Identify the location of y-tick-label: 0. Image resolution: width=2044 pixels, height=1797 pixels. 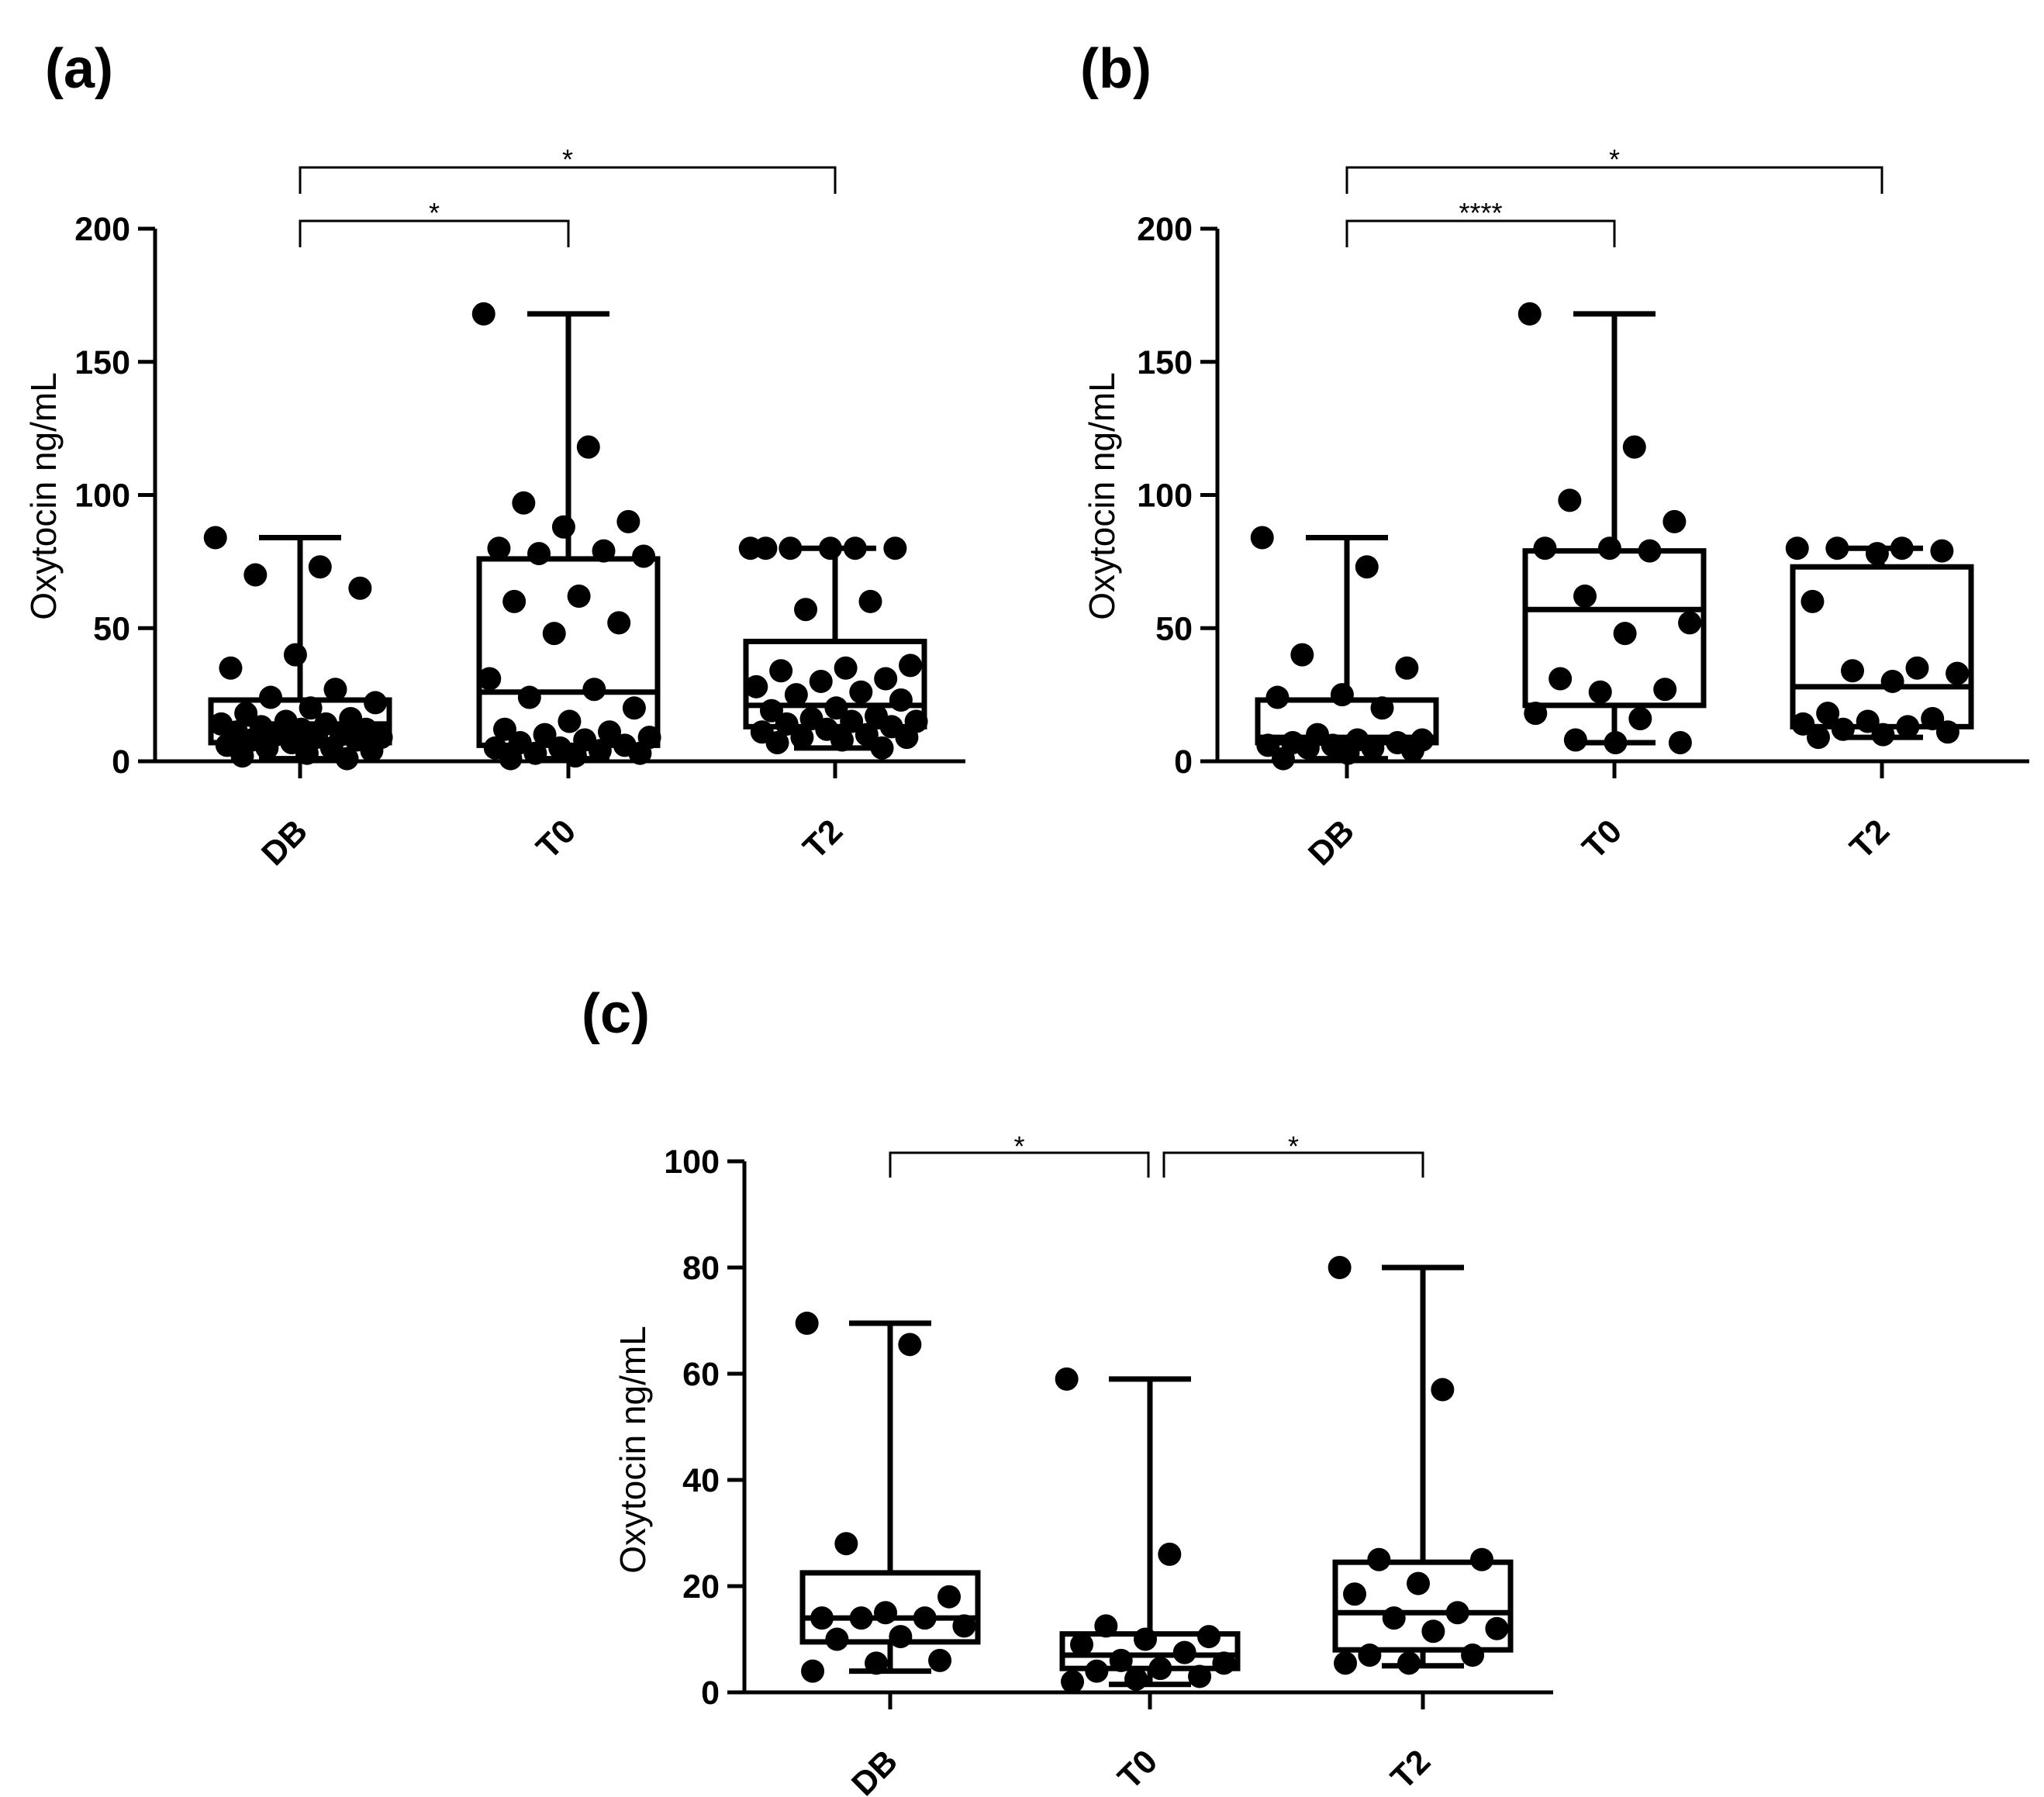
(1183, 762).